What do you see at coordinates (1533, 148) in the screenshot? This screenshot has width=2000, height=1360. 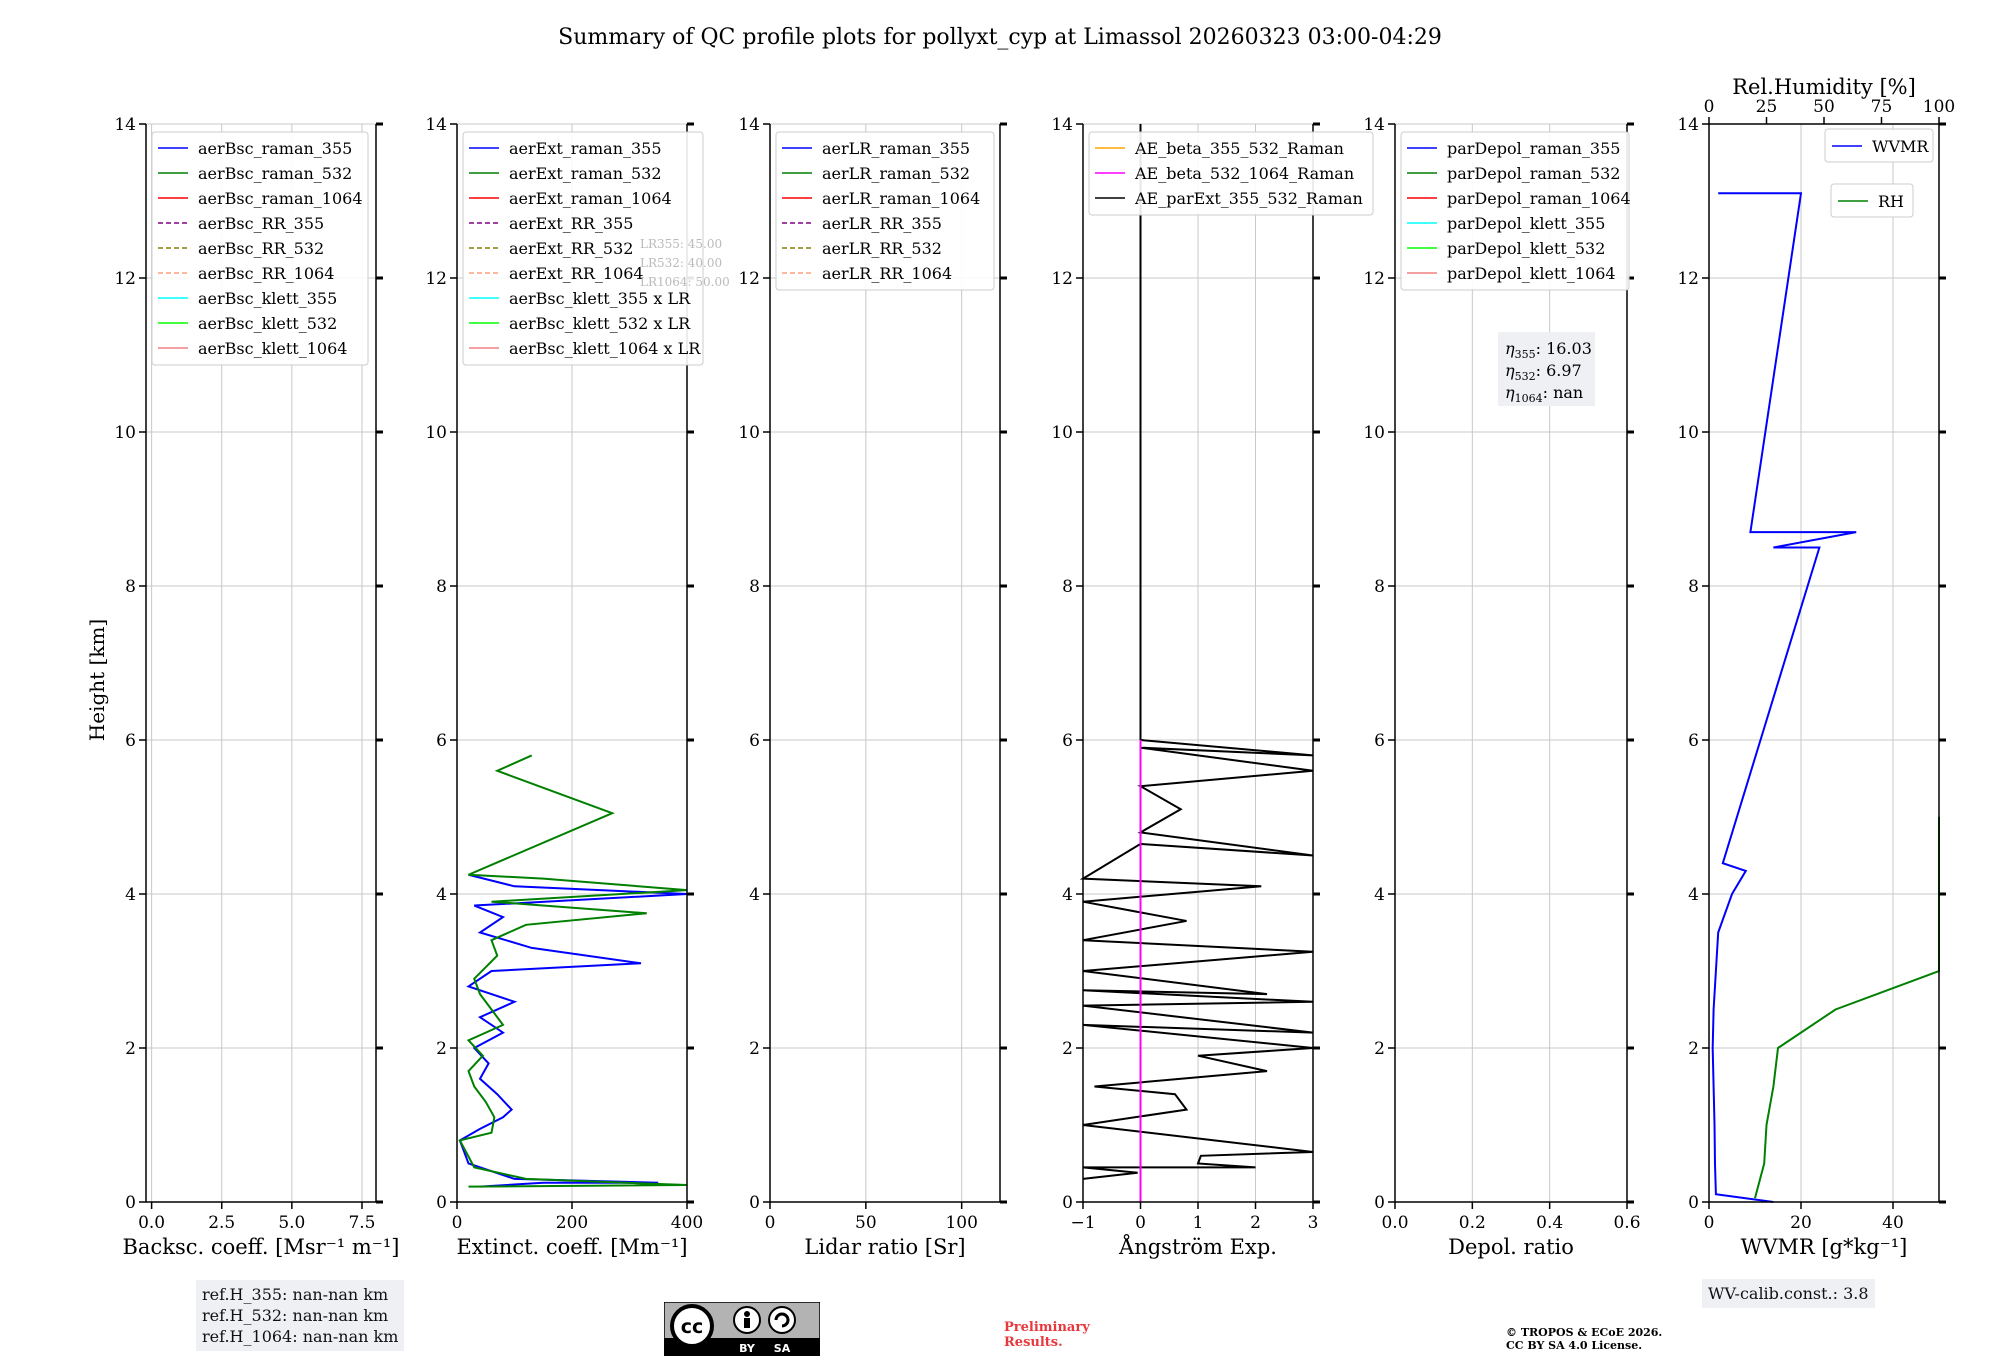 I see `legend-entry: parDepol_raman_355` at bounding box center [1533, 148].